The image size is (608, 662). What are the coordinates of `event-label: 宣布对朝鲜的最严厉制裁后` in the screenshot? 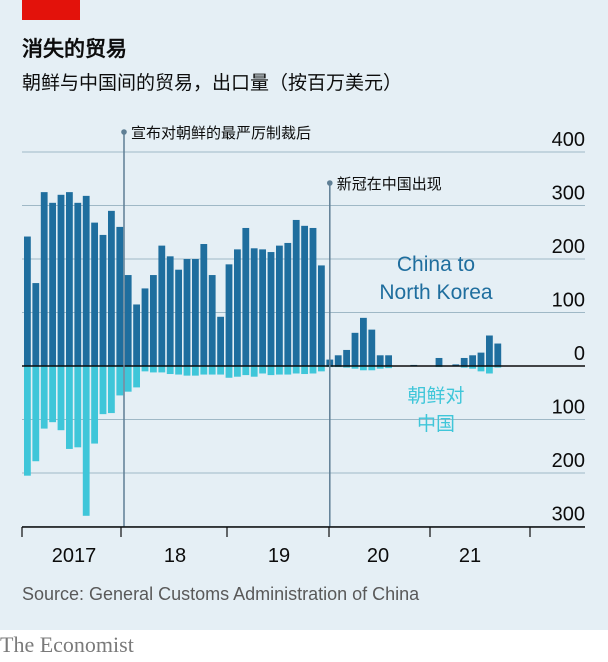 It's located at (221, 133).